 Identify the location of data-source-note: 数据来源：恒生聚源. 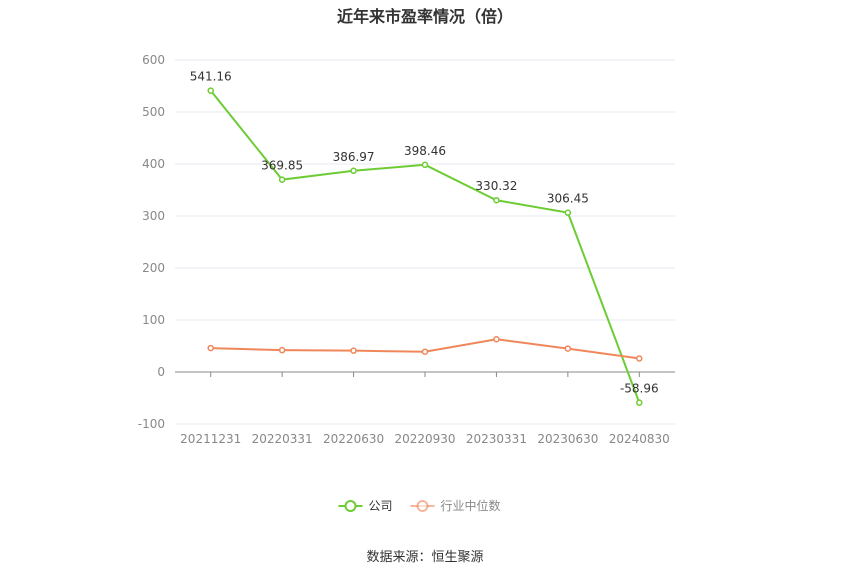
(425, 557).